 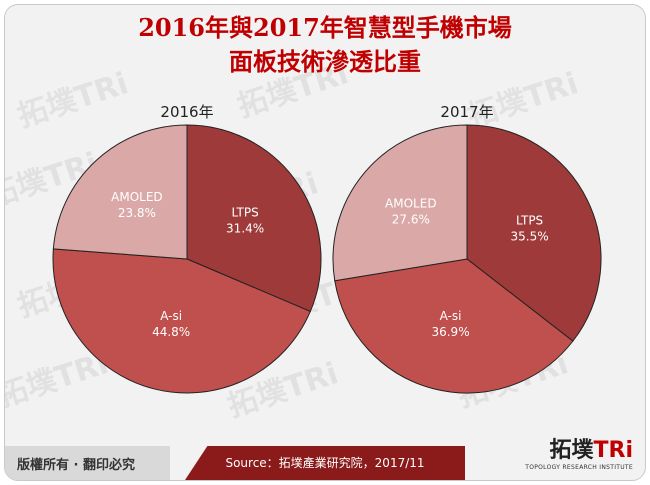 I want to click on title-line-2: 面板技術滲透比重, so click(x=325, y=61).